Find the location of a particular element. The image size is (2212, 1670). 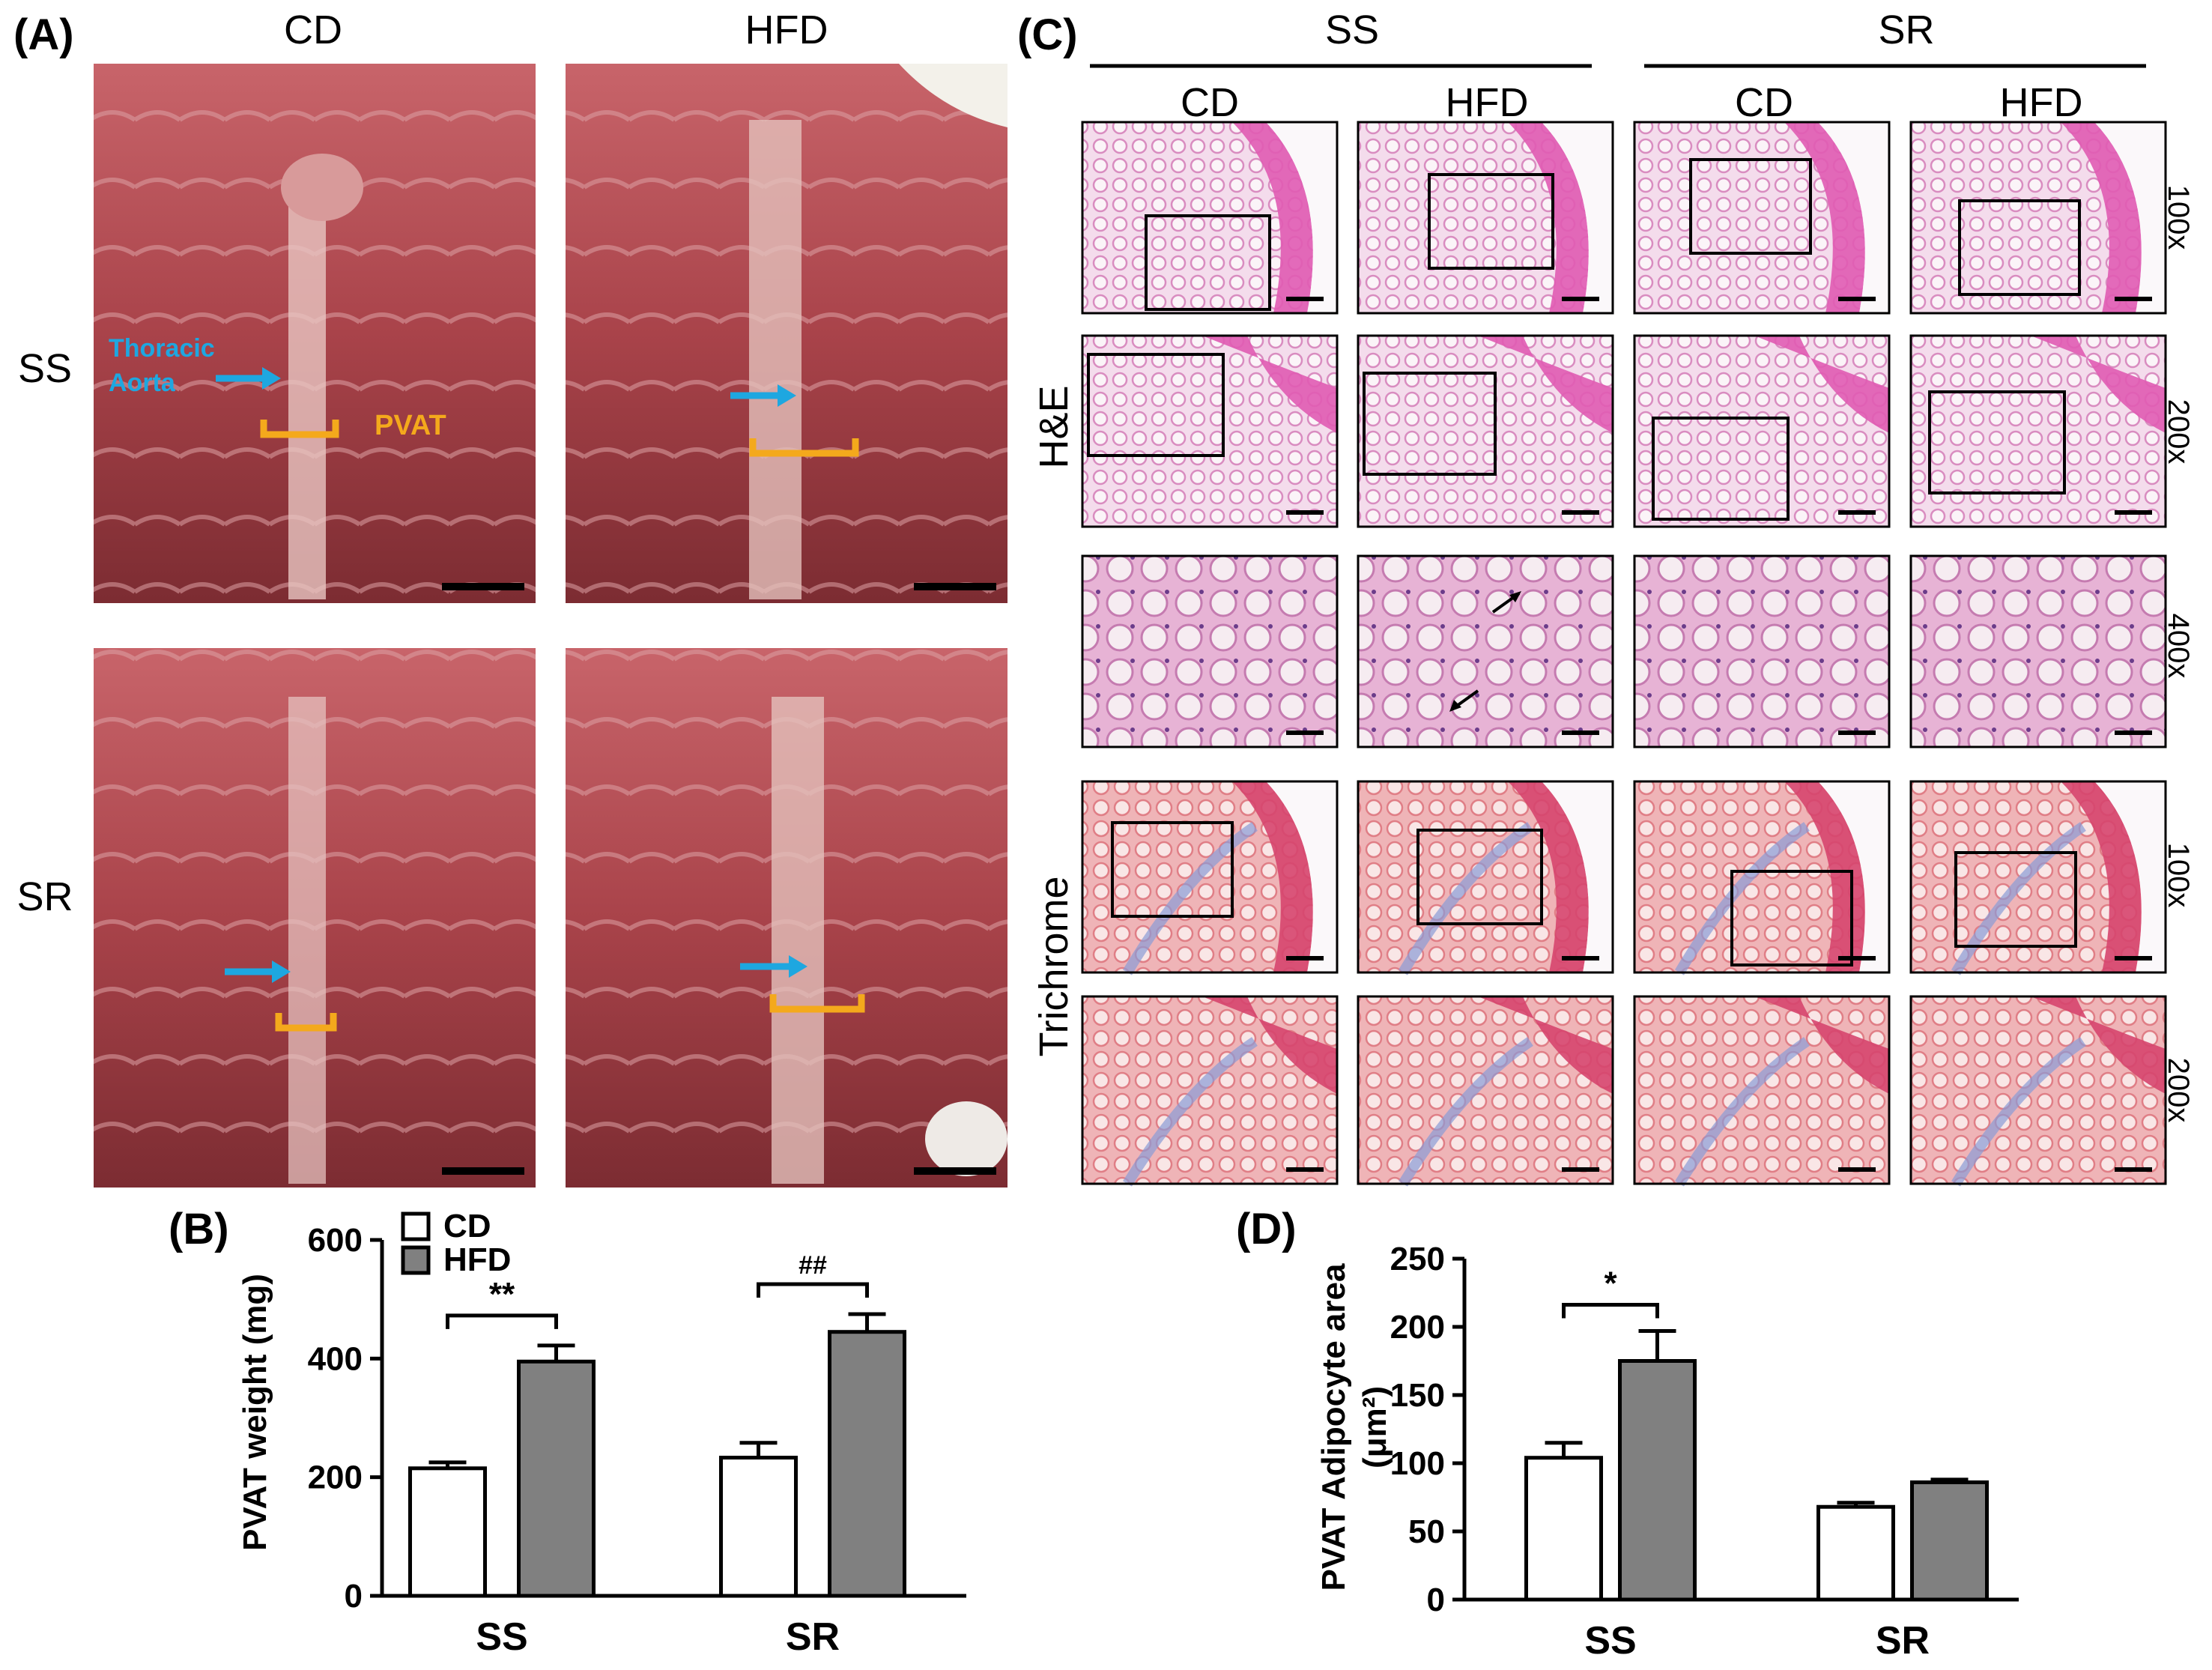

panel-c-col-2: HFD is located at coordinates (1487, 102).